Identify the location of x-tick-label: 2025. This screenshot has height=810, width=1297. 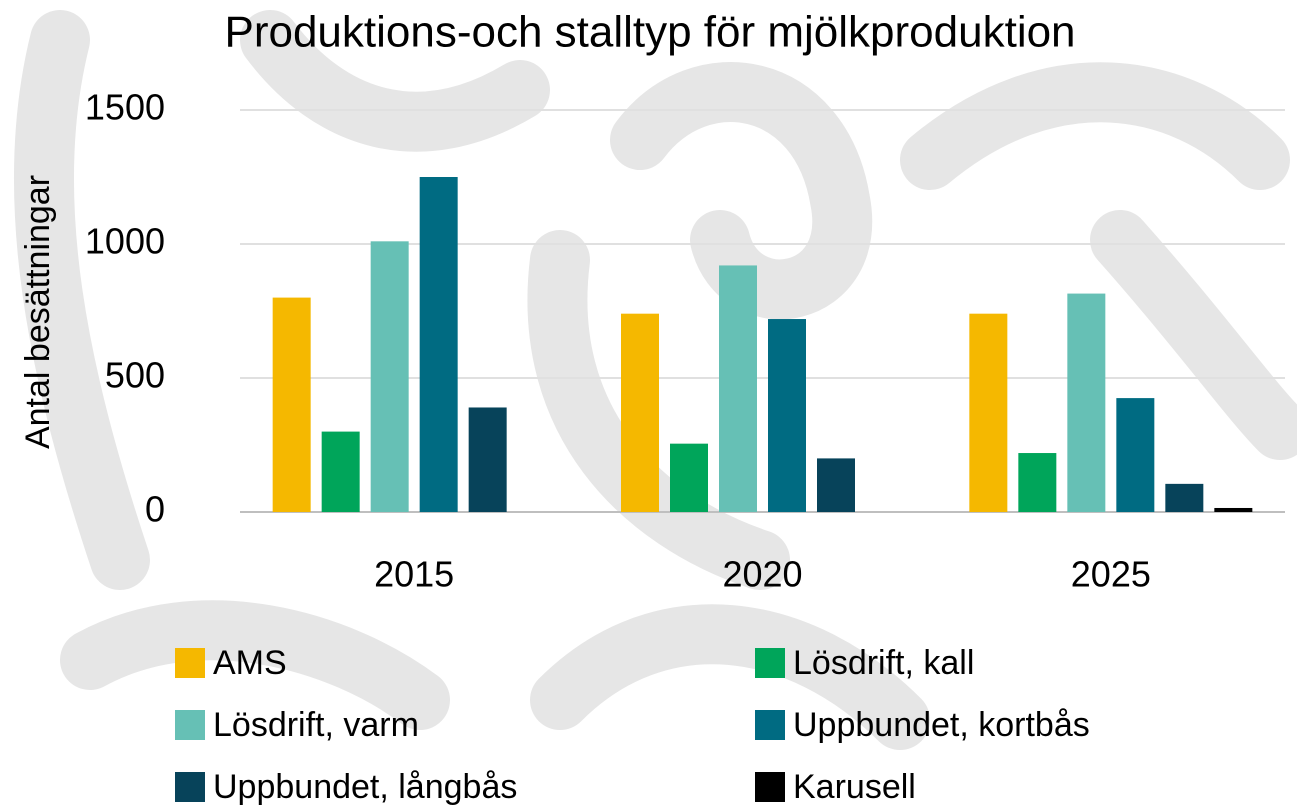
(1111, 574).